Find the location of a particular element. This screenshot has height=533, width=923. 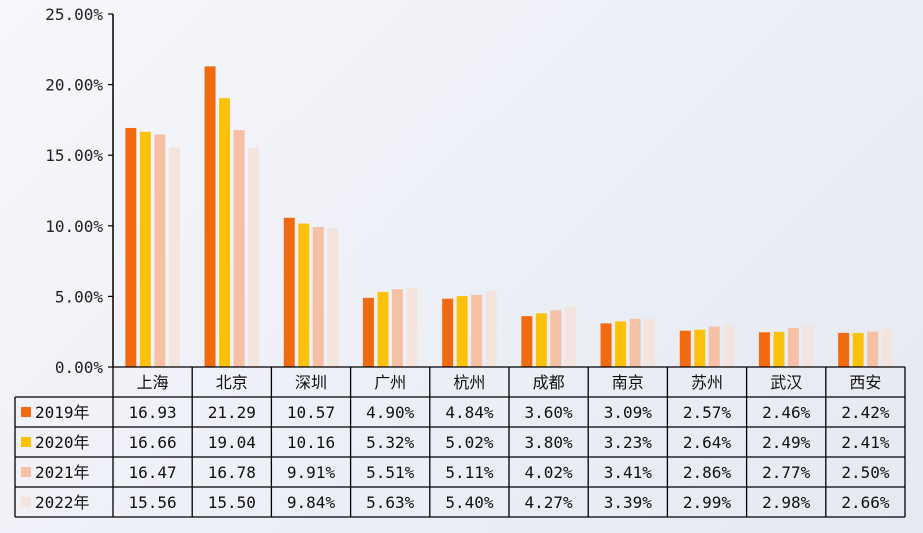

data-label: 9.84% is located at coordinates (311, 502).